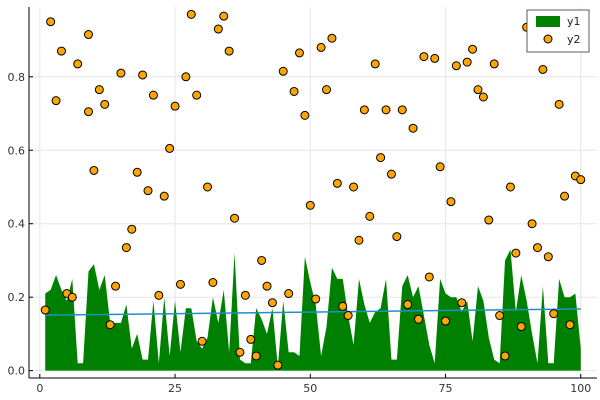  I want to click on trend-line, so click(313, 312).